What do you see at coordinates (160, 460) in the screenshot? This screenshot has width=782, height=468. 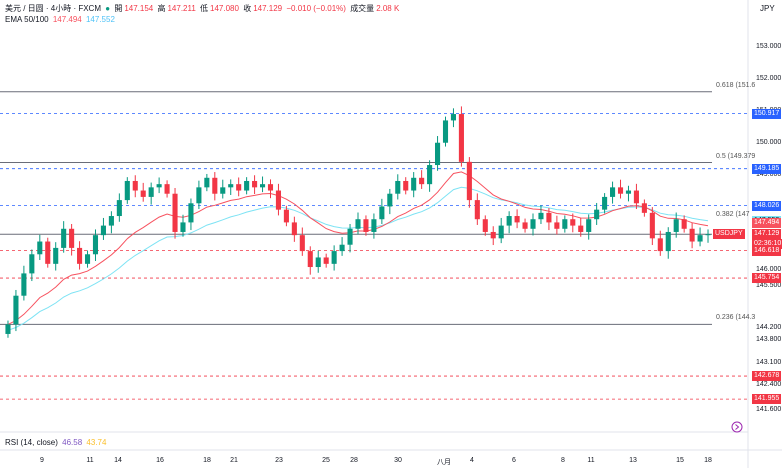 I see `time-axis-label: 16` at bounding box center [160, 460].